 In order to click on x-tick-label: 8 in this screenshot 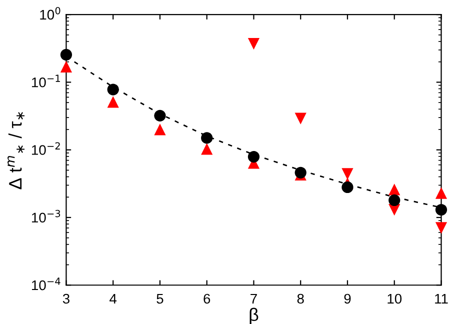, I will do `click(300, 299)`.